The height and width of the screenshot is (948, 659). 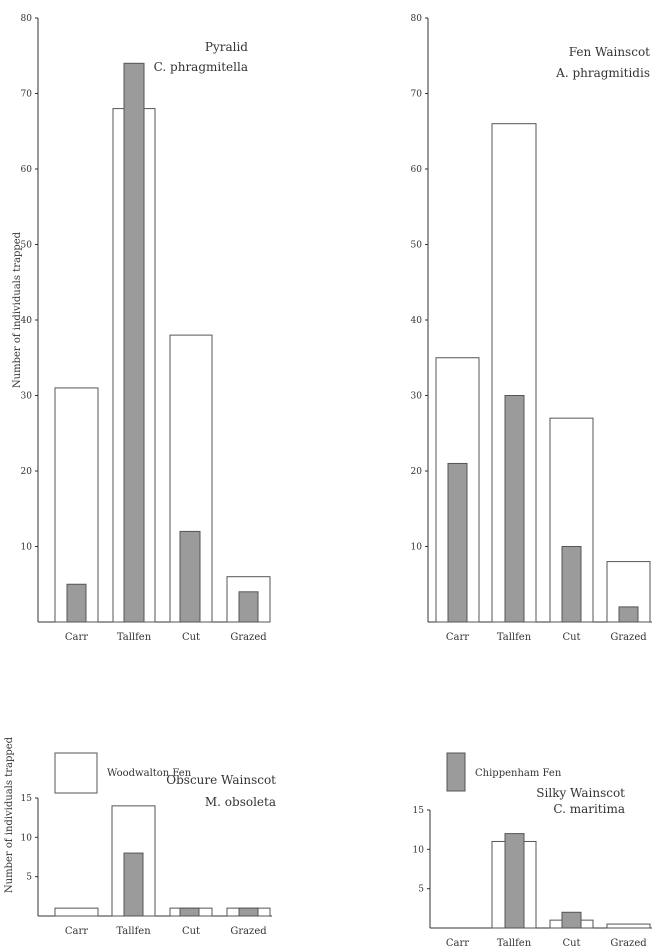 What do you see at coordinates (609, 52) in the screenshot?
I see `chart-title: Fen Wainscot` at bounding box center [609, 52].